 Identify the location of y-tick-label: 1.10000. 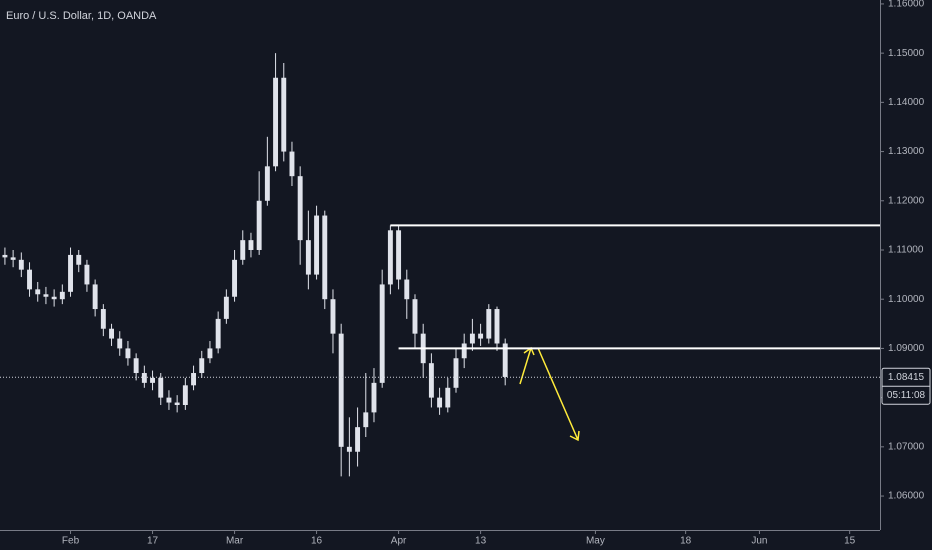
(906, 299).